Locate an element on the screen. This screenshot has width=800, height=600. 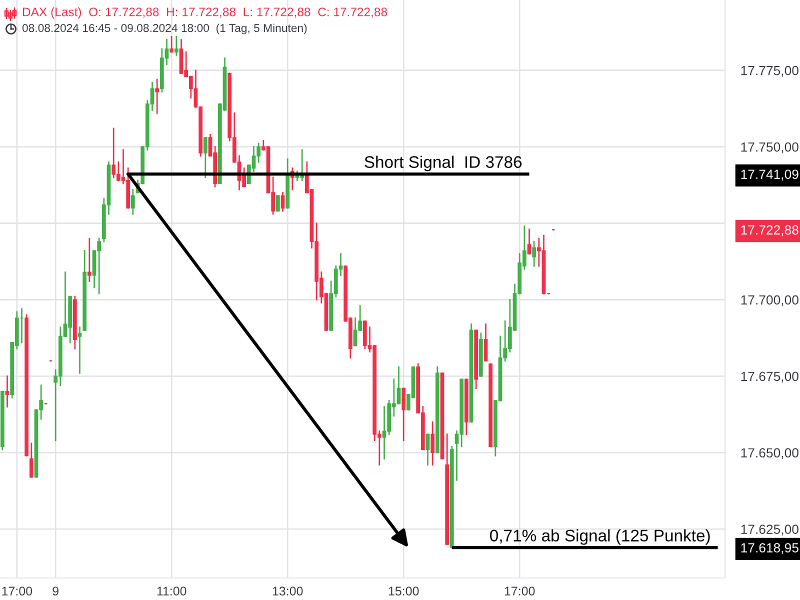
x-tick-label: 15:00 is located at coordinates (403, 591).